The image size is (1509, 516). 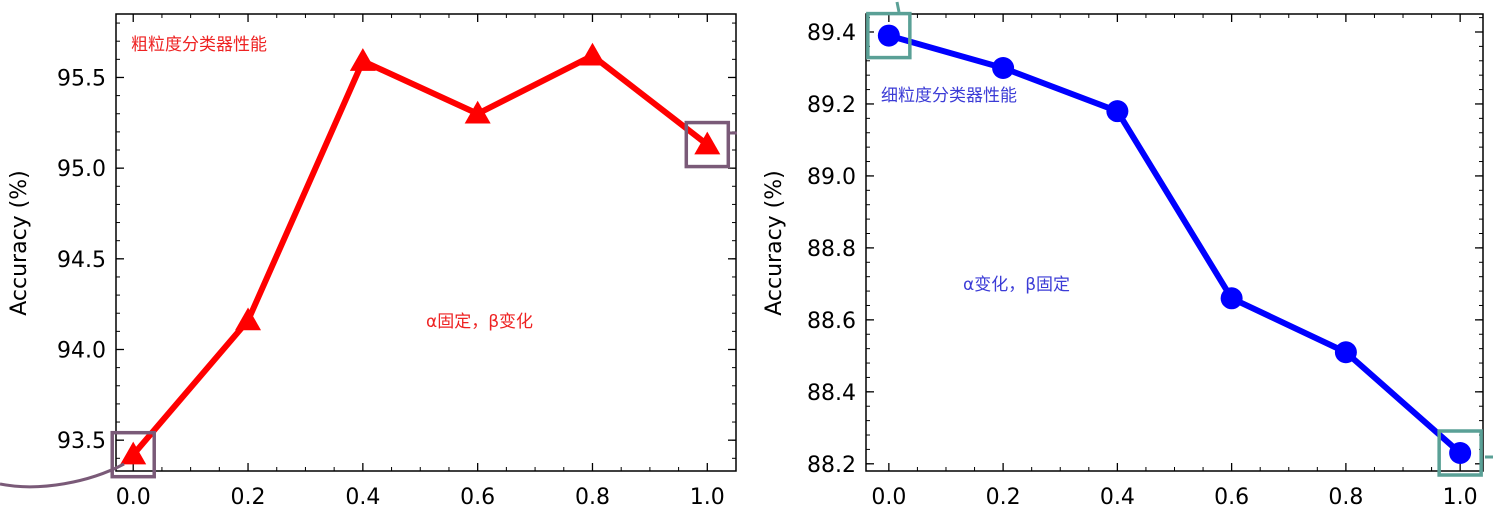 What do you see at coordinates (831, 393) in the screenshot?
I see `y-tick-label: 88.4` at bounding box center [831, 393].